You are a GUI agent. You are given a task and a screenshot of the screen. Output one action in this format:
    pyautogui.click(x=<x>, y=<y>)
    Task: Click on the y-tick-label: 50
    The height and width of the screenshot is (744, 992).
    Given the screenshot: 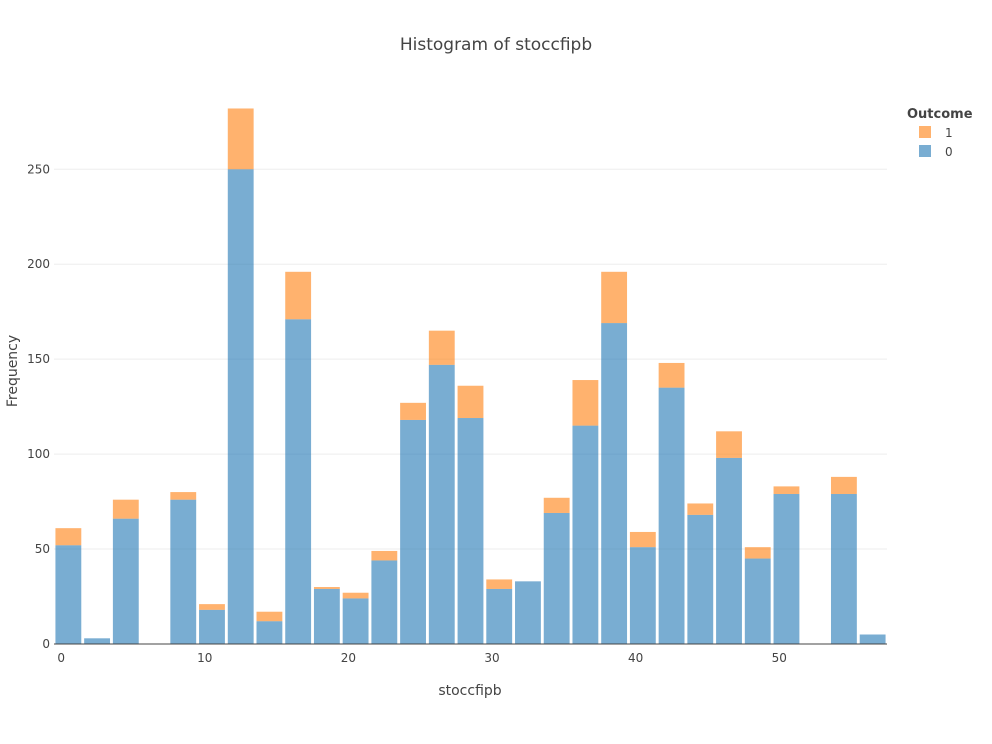 What is the action you would take?
    pyautogui.click(x=42, y=549)
    